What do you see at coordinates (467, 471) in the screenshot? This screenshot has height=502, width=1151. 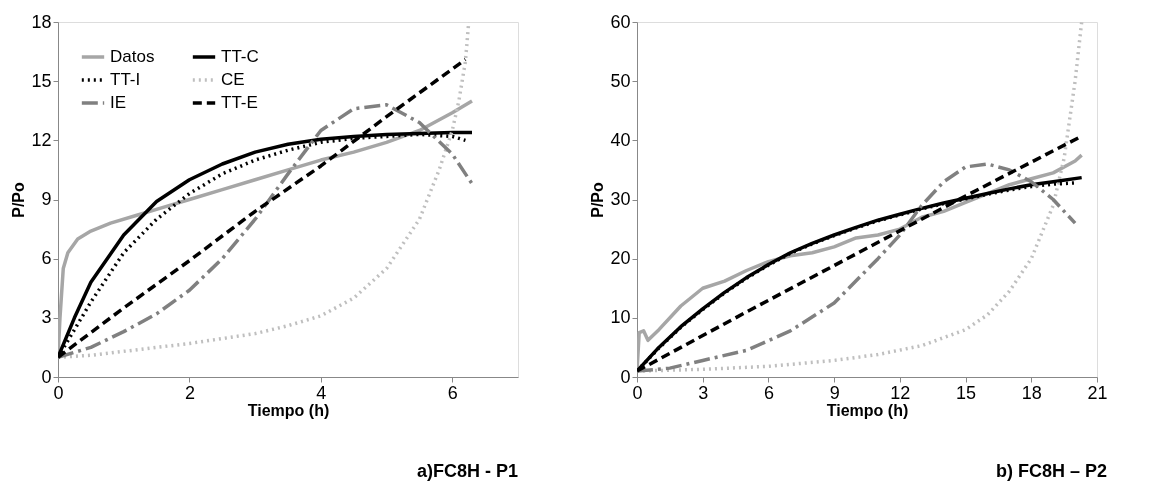 I see `text: a)FC8H - P1` at bounding box center [467, 471].